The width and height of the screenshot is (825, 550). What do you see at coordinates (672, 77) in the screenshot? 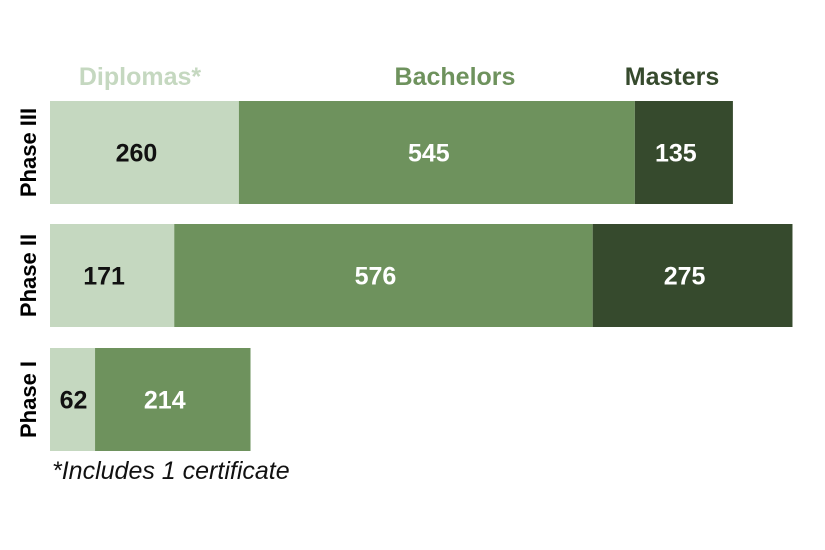
I see `legend-label-masters: Masters` at bounding box center [672, 77].